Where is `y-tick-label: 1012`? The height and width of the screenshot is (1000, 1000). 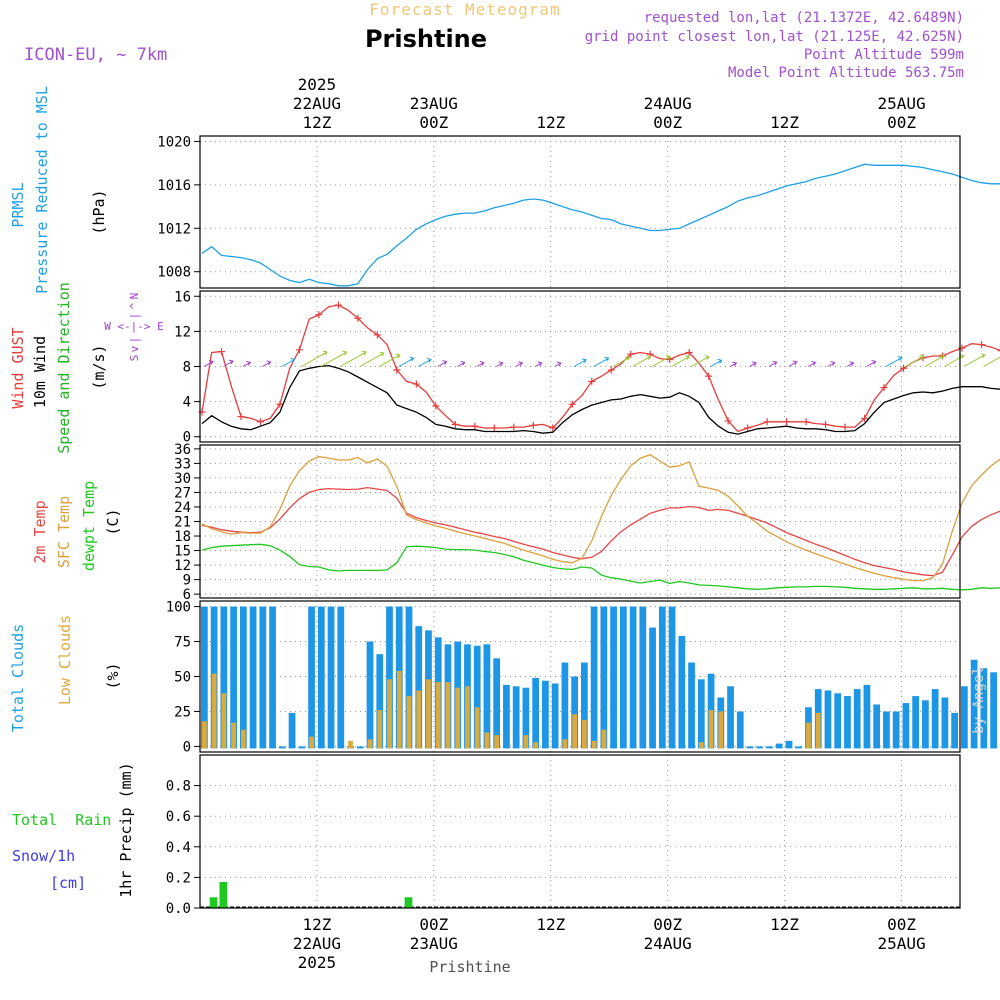
y-tick-label: 1012 is located at coordinates (174, 229).